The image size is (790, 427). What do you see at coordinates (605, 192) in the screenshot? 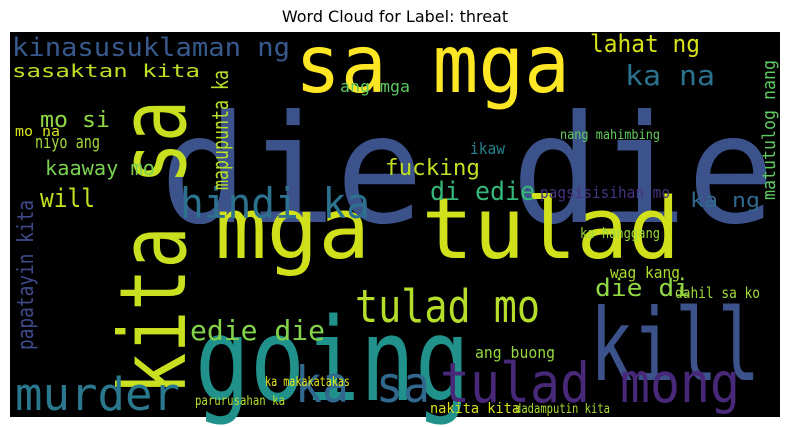
I see `word: pagsisisihan mo` at bounding box center [605, 192].